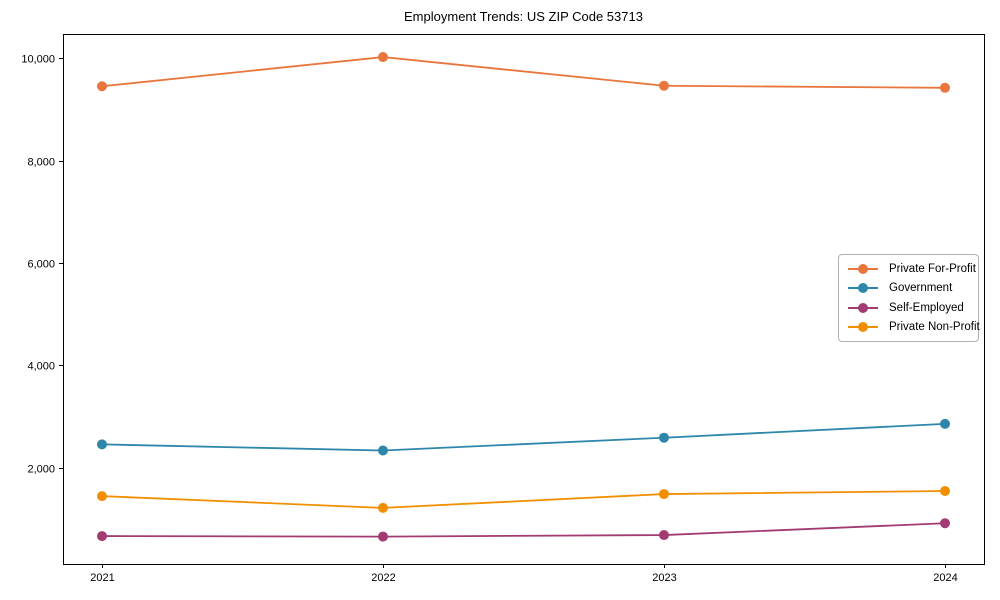 This screenshot has width=1000, height=600. Describe the element at coordinates (383, 57) in the screenshot. I see `data-point-private-for-profit-2022` at that location.